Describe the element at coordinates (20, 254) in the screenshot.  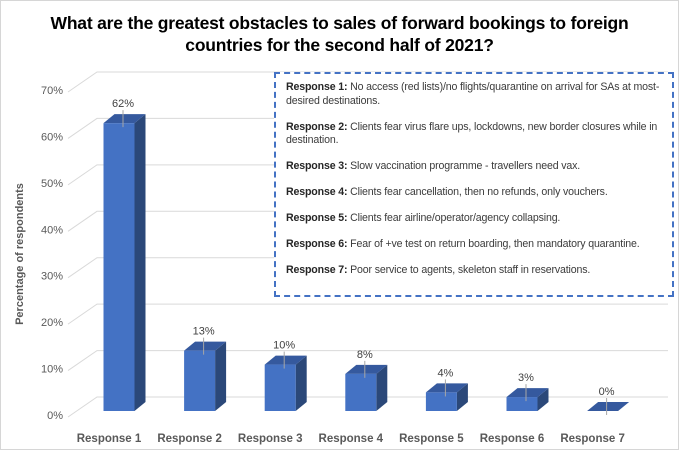
I see `y-axis-title: Percentage of respondents` at that location.